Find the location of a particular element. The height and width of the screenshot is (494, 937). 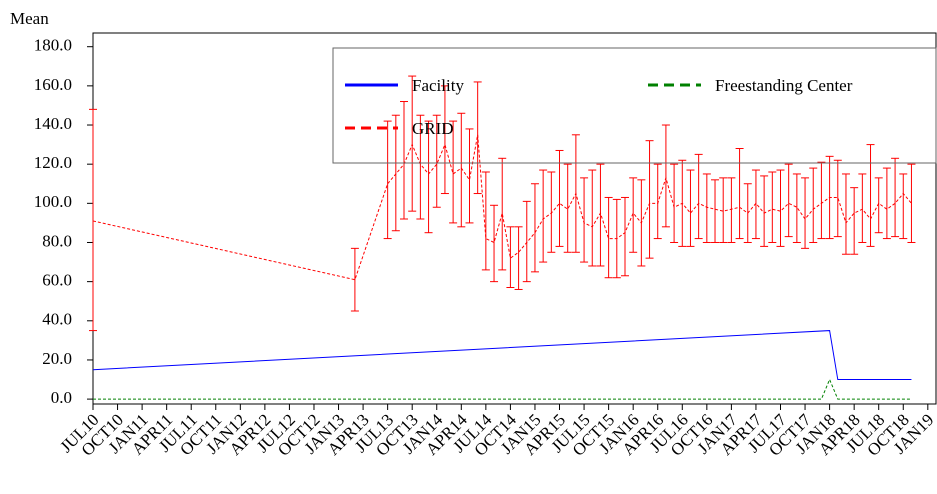

legend-label: Facility is located at coordinates (438, 85).